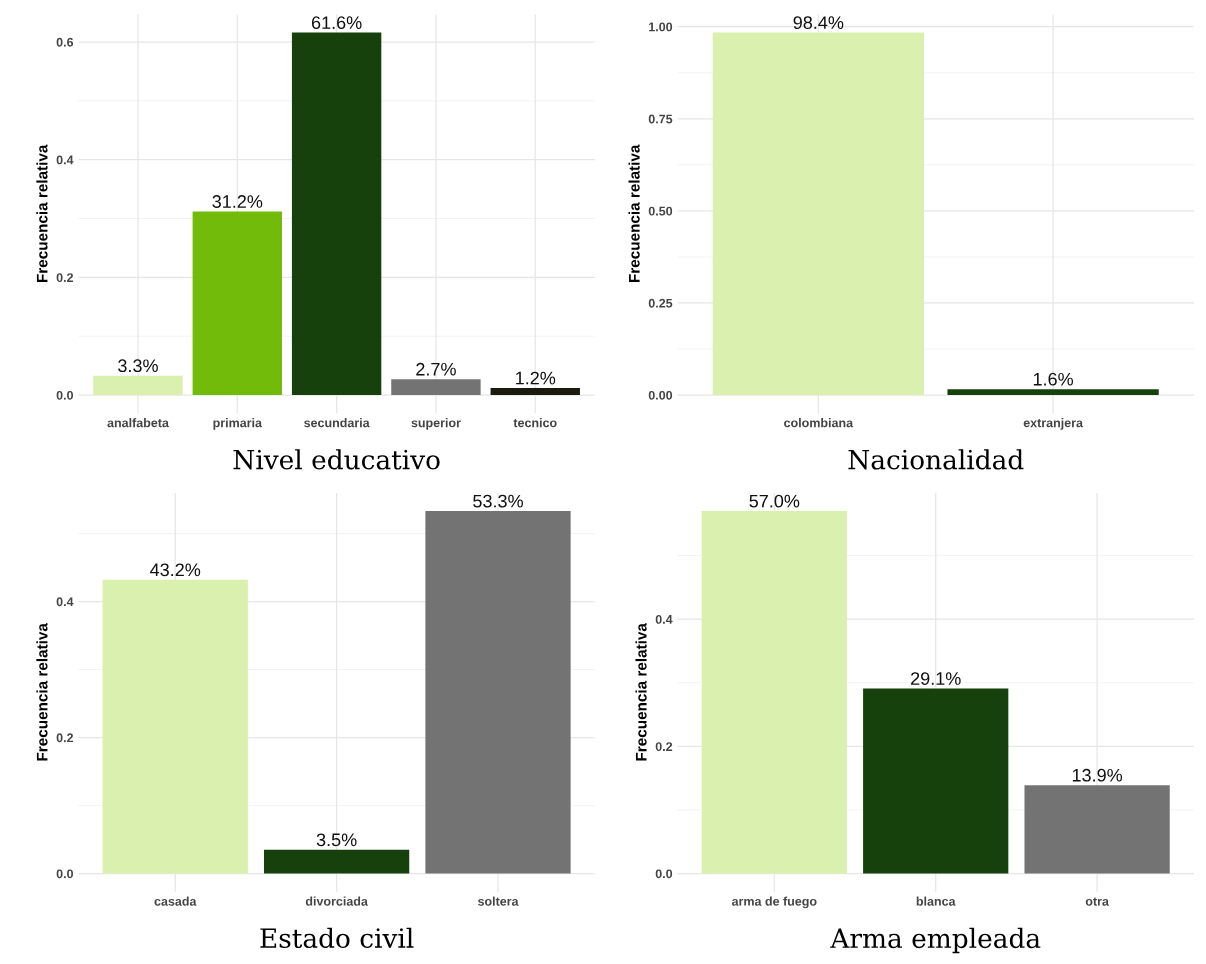 This screenshot has height=964, width=1206. What do you see at coordinates (661, 27) in the screenshot?
I see `y-tick-label: 1.00` at bounding box center [661, 27].